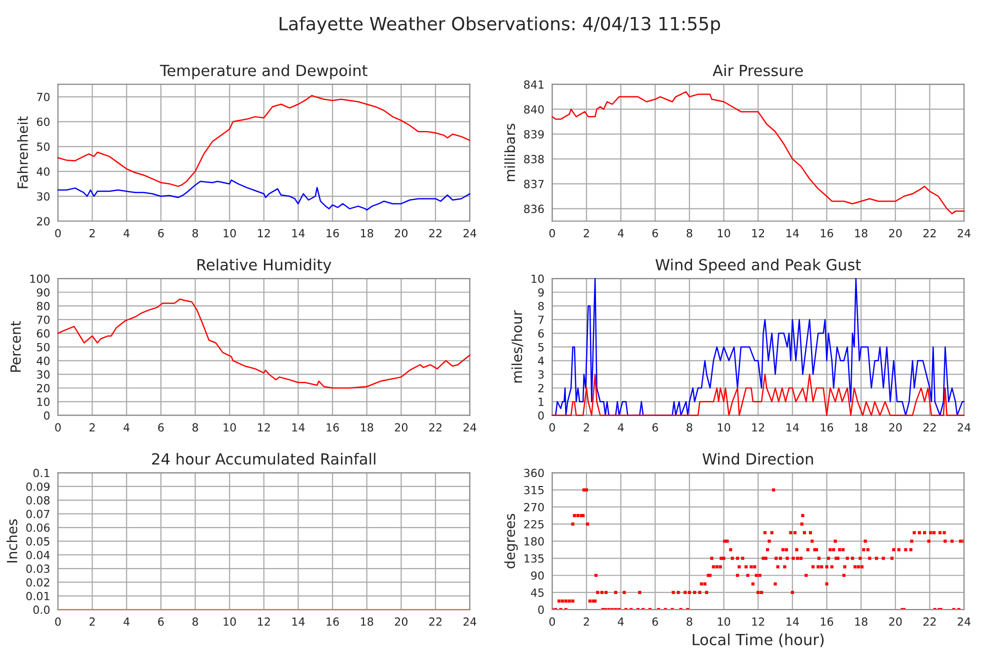  What do you see at coordinates (541, 347) in the screenshot?
I see `y-tick-label: 5` at bounding box center [541, 347].